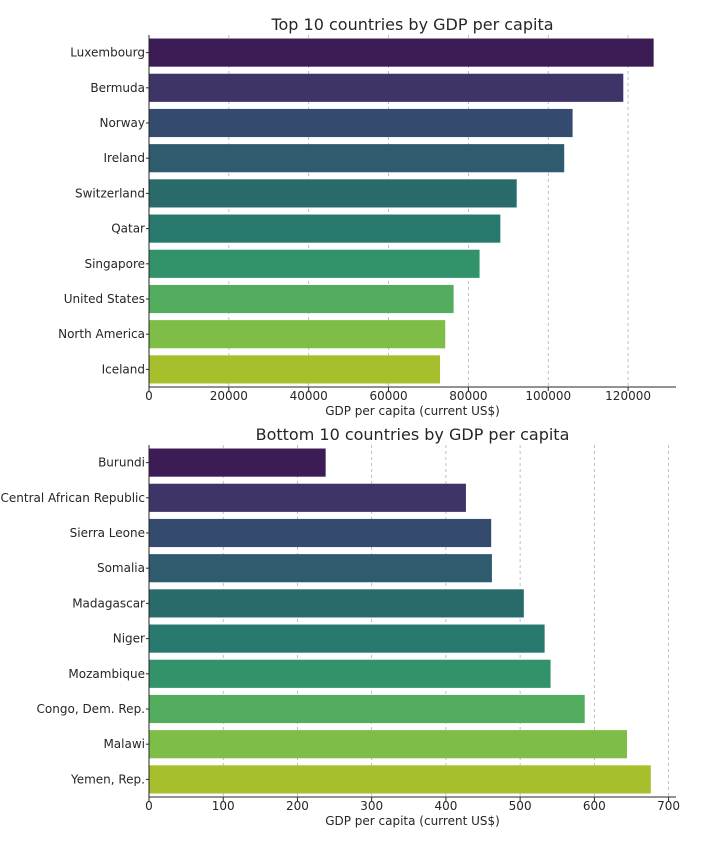 This screenshot has height=845, width=708. I want to click on category-label: Norway, so click(122, 123).